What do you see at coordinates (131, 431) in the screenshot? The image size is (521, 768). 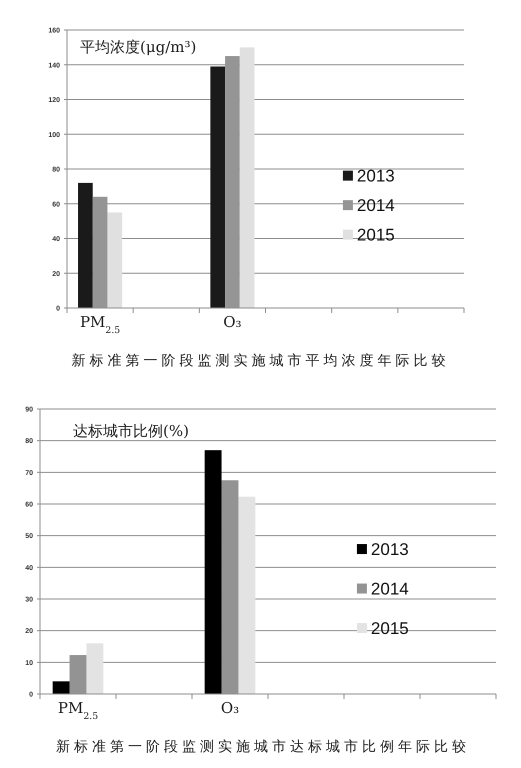 I see `y-axis-title: 达标城市比例(%)` at bounding box center [131, 431].